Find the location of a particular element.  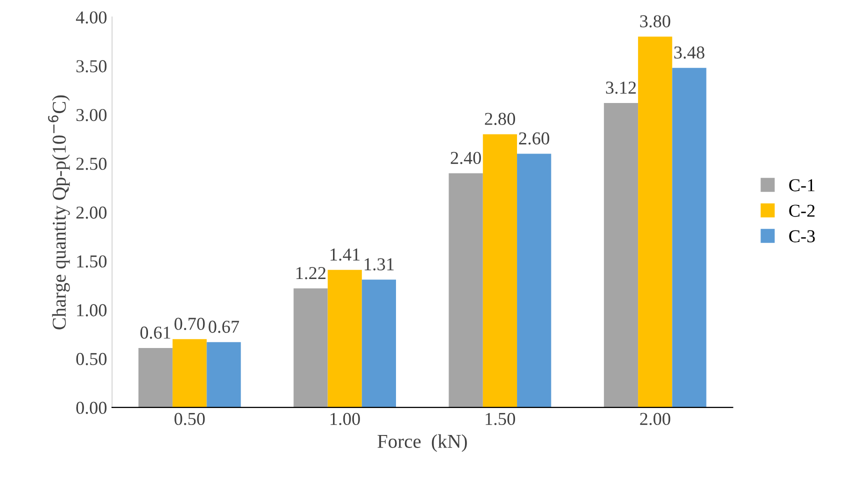

x-tick-label: 1.00 is located at coordinates (345, 419).